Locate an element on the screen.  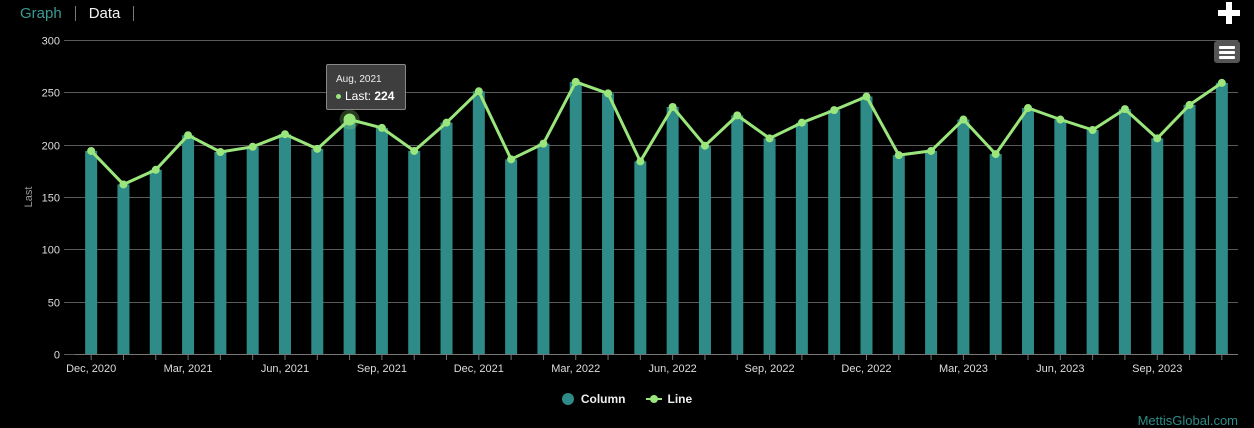
x-tick-label: Sep, 2023 is located at coordinates (1157, 369).